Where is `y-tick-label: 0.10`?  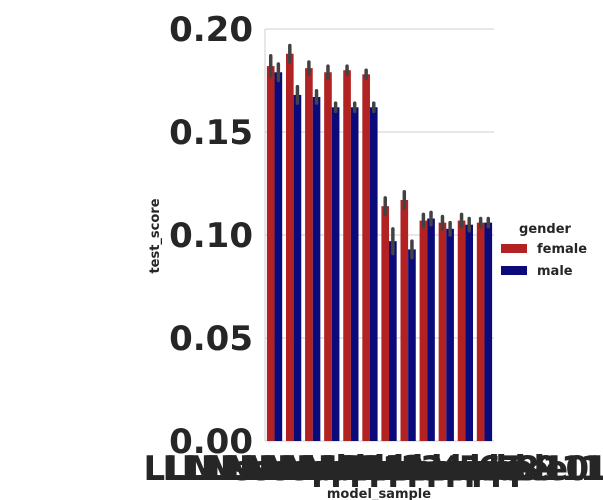 y-tick-label: 0.10 is located at coordinates (211, 236).